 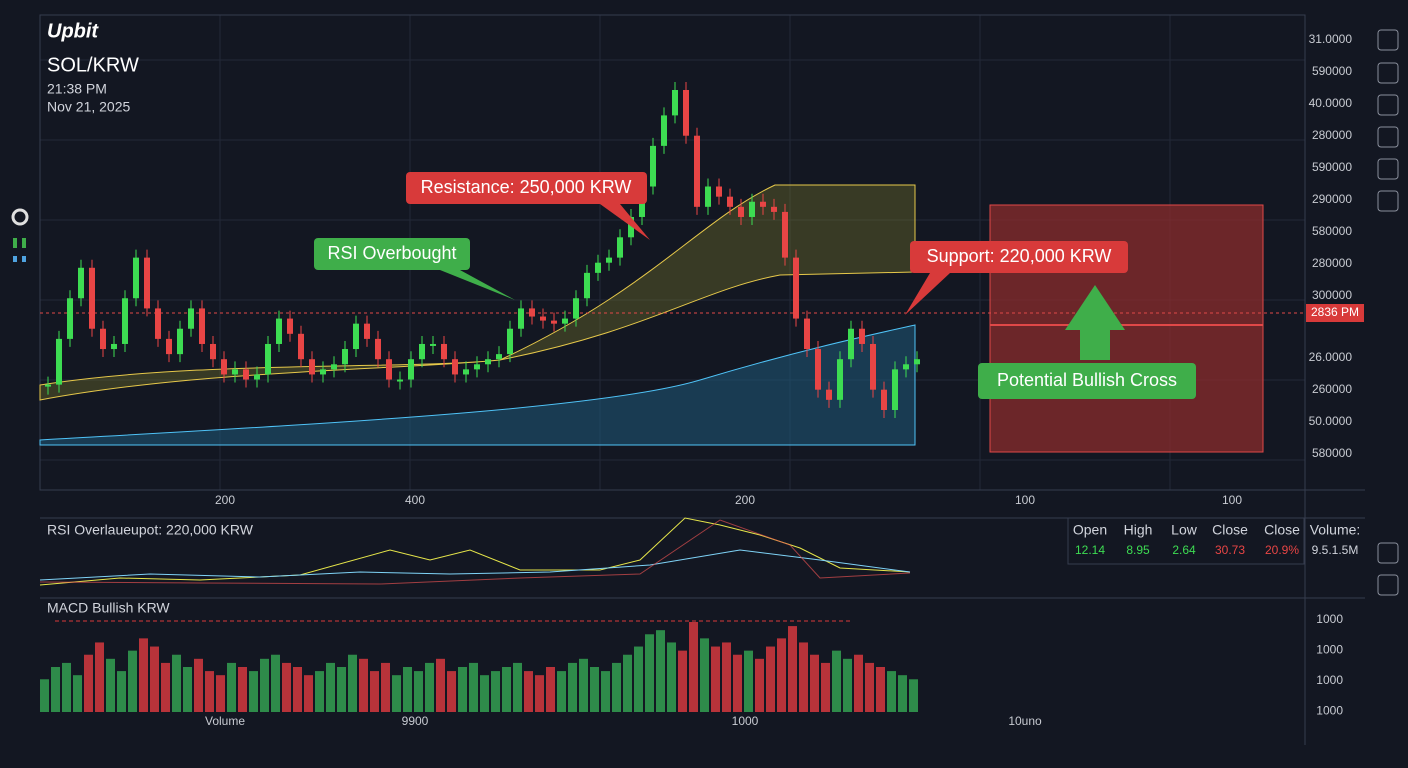 I want to click on price-axis-label: 300000, so click(x=1332, y=295).